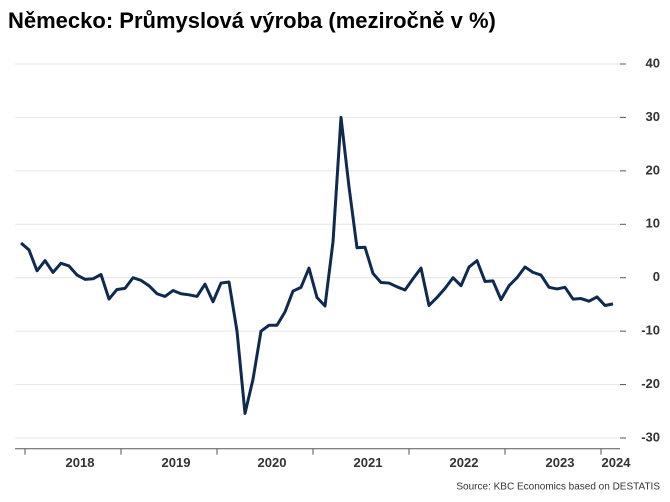 Image resolution: width=670 pixels, height=502 pixels. Describe the element at coordinates (560, 462) in the screenshot. I see `x-tick-label: 2023` at that location.